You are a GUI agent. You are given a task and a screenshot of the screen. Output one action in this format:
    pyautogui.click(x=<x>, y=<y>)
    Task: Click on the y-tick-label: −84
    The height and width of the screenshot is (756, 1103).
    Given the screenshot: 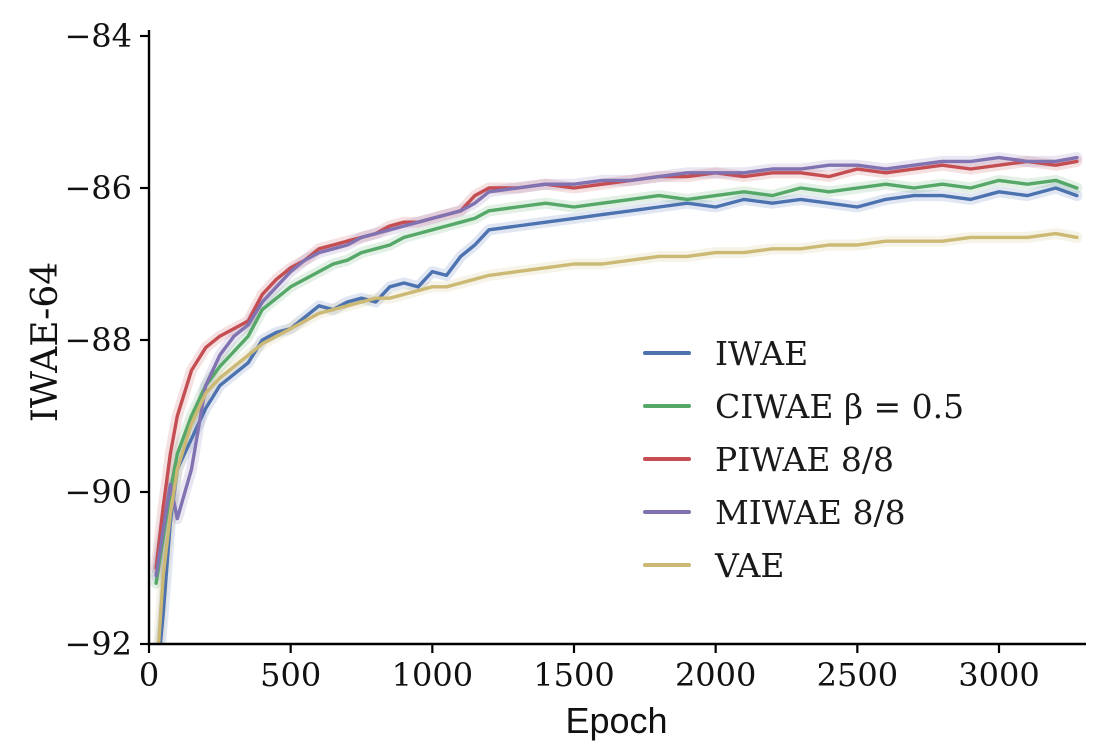 What is the action you would take?
    pyautogui.click(x=98, y=36)
    